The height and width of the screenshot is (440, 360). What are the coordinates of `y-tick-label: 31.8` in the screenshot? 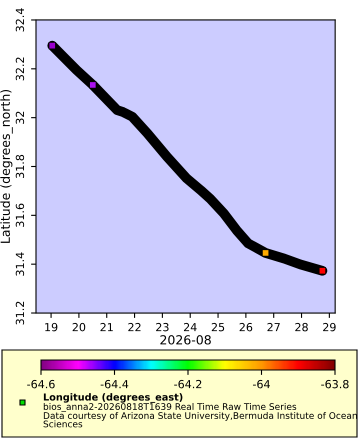 It's located at (20, 166).